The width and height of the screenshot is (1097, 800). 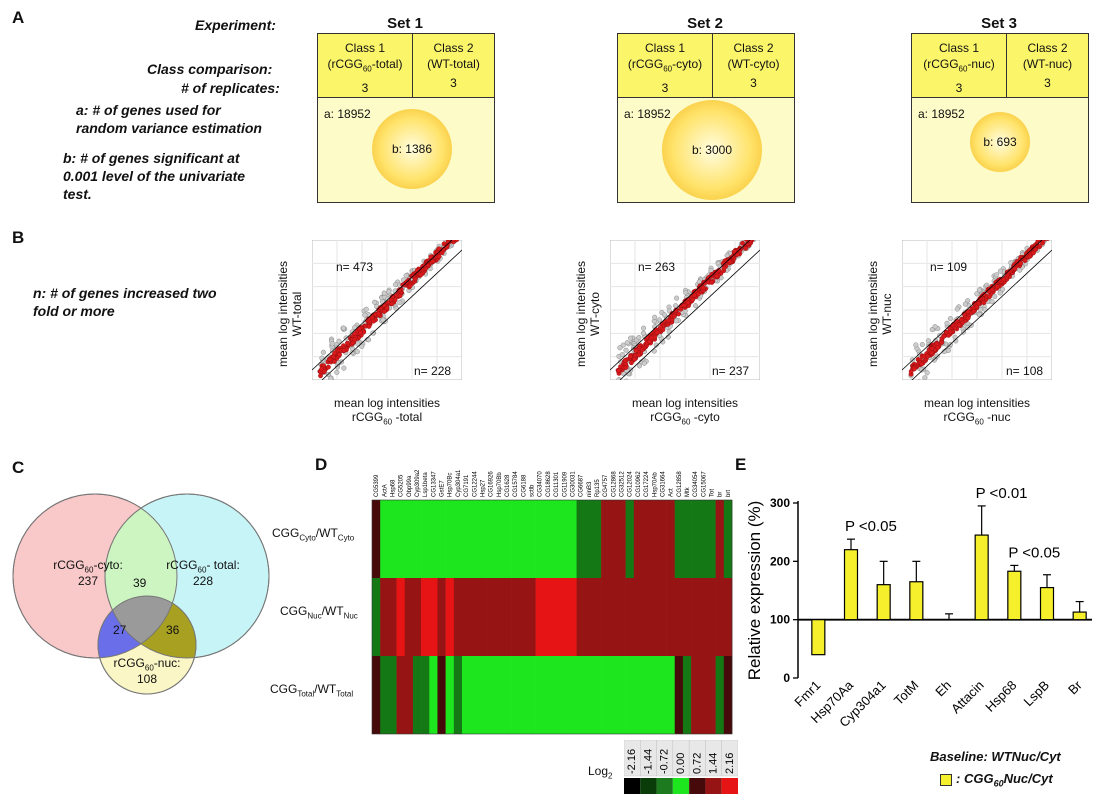 What do you see at coordinates (223, 565) in the screenshot?
I see `venn-total-post: - total:` at bounding box center [223, 565].